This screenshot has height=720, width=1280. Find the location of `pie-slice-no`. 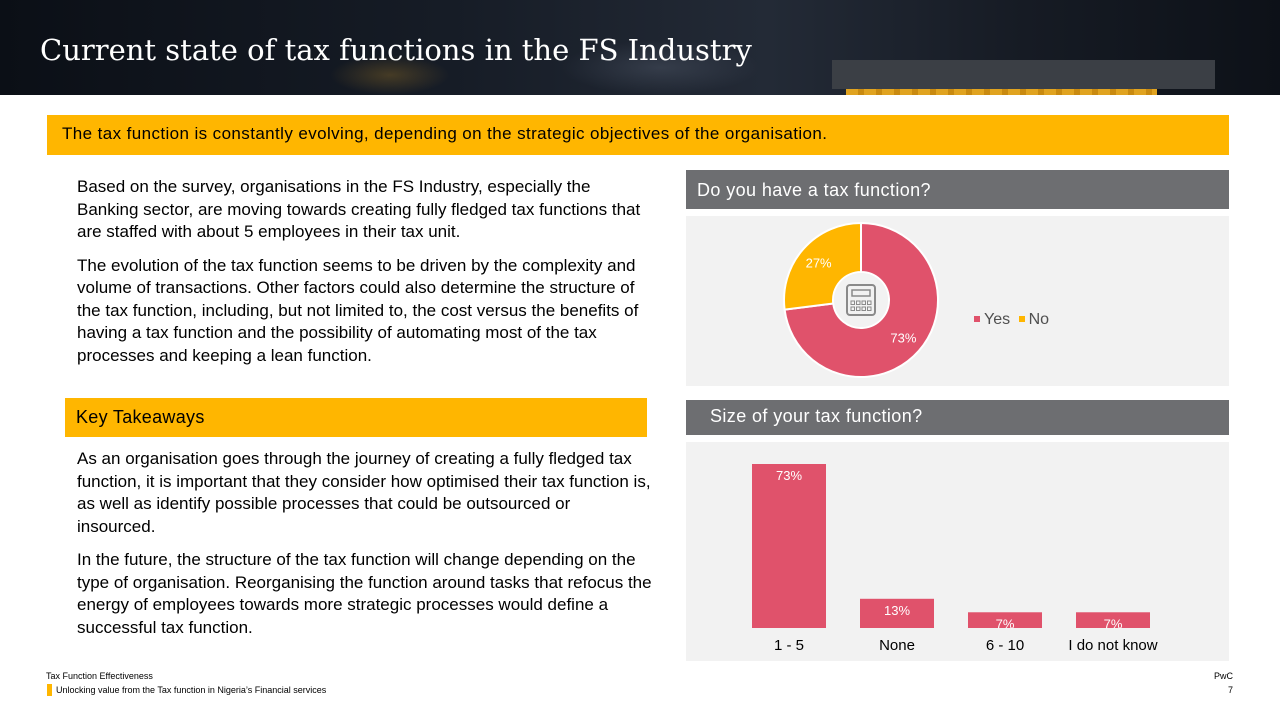

pie-slice-no is located at coordinates (822, 266).